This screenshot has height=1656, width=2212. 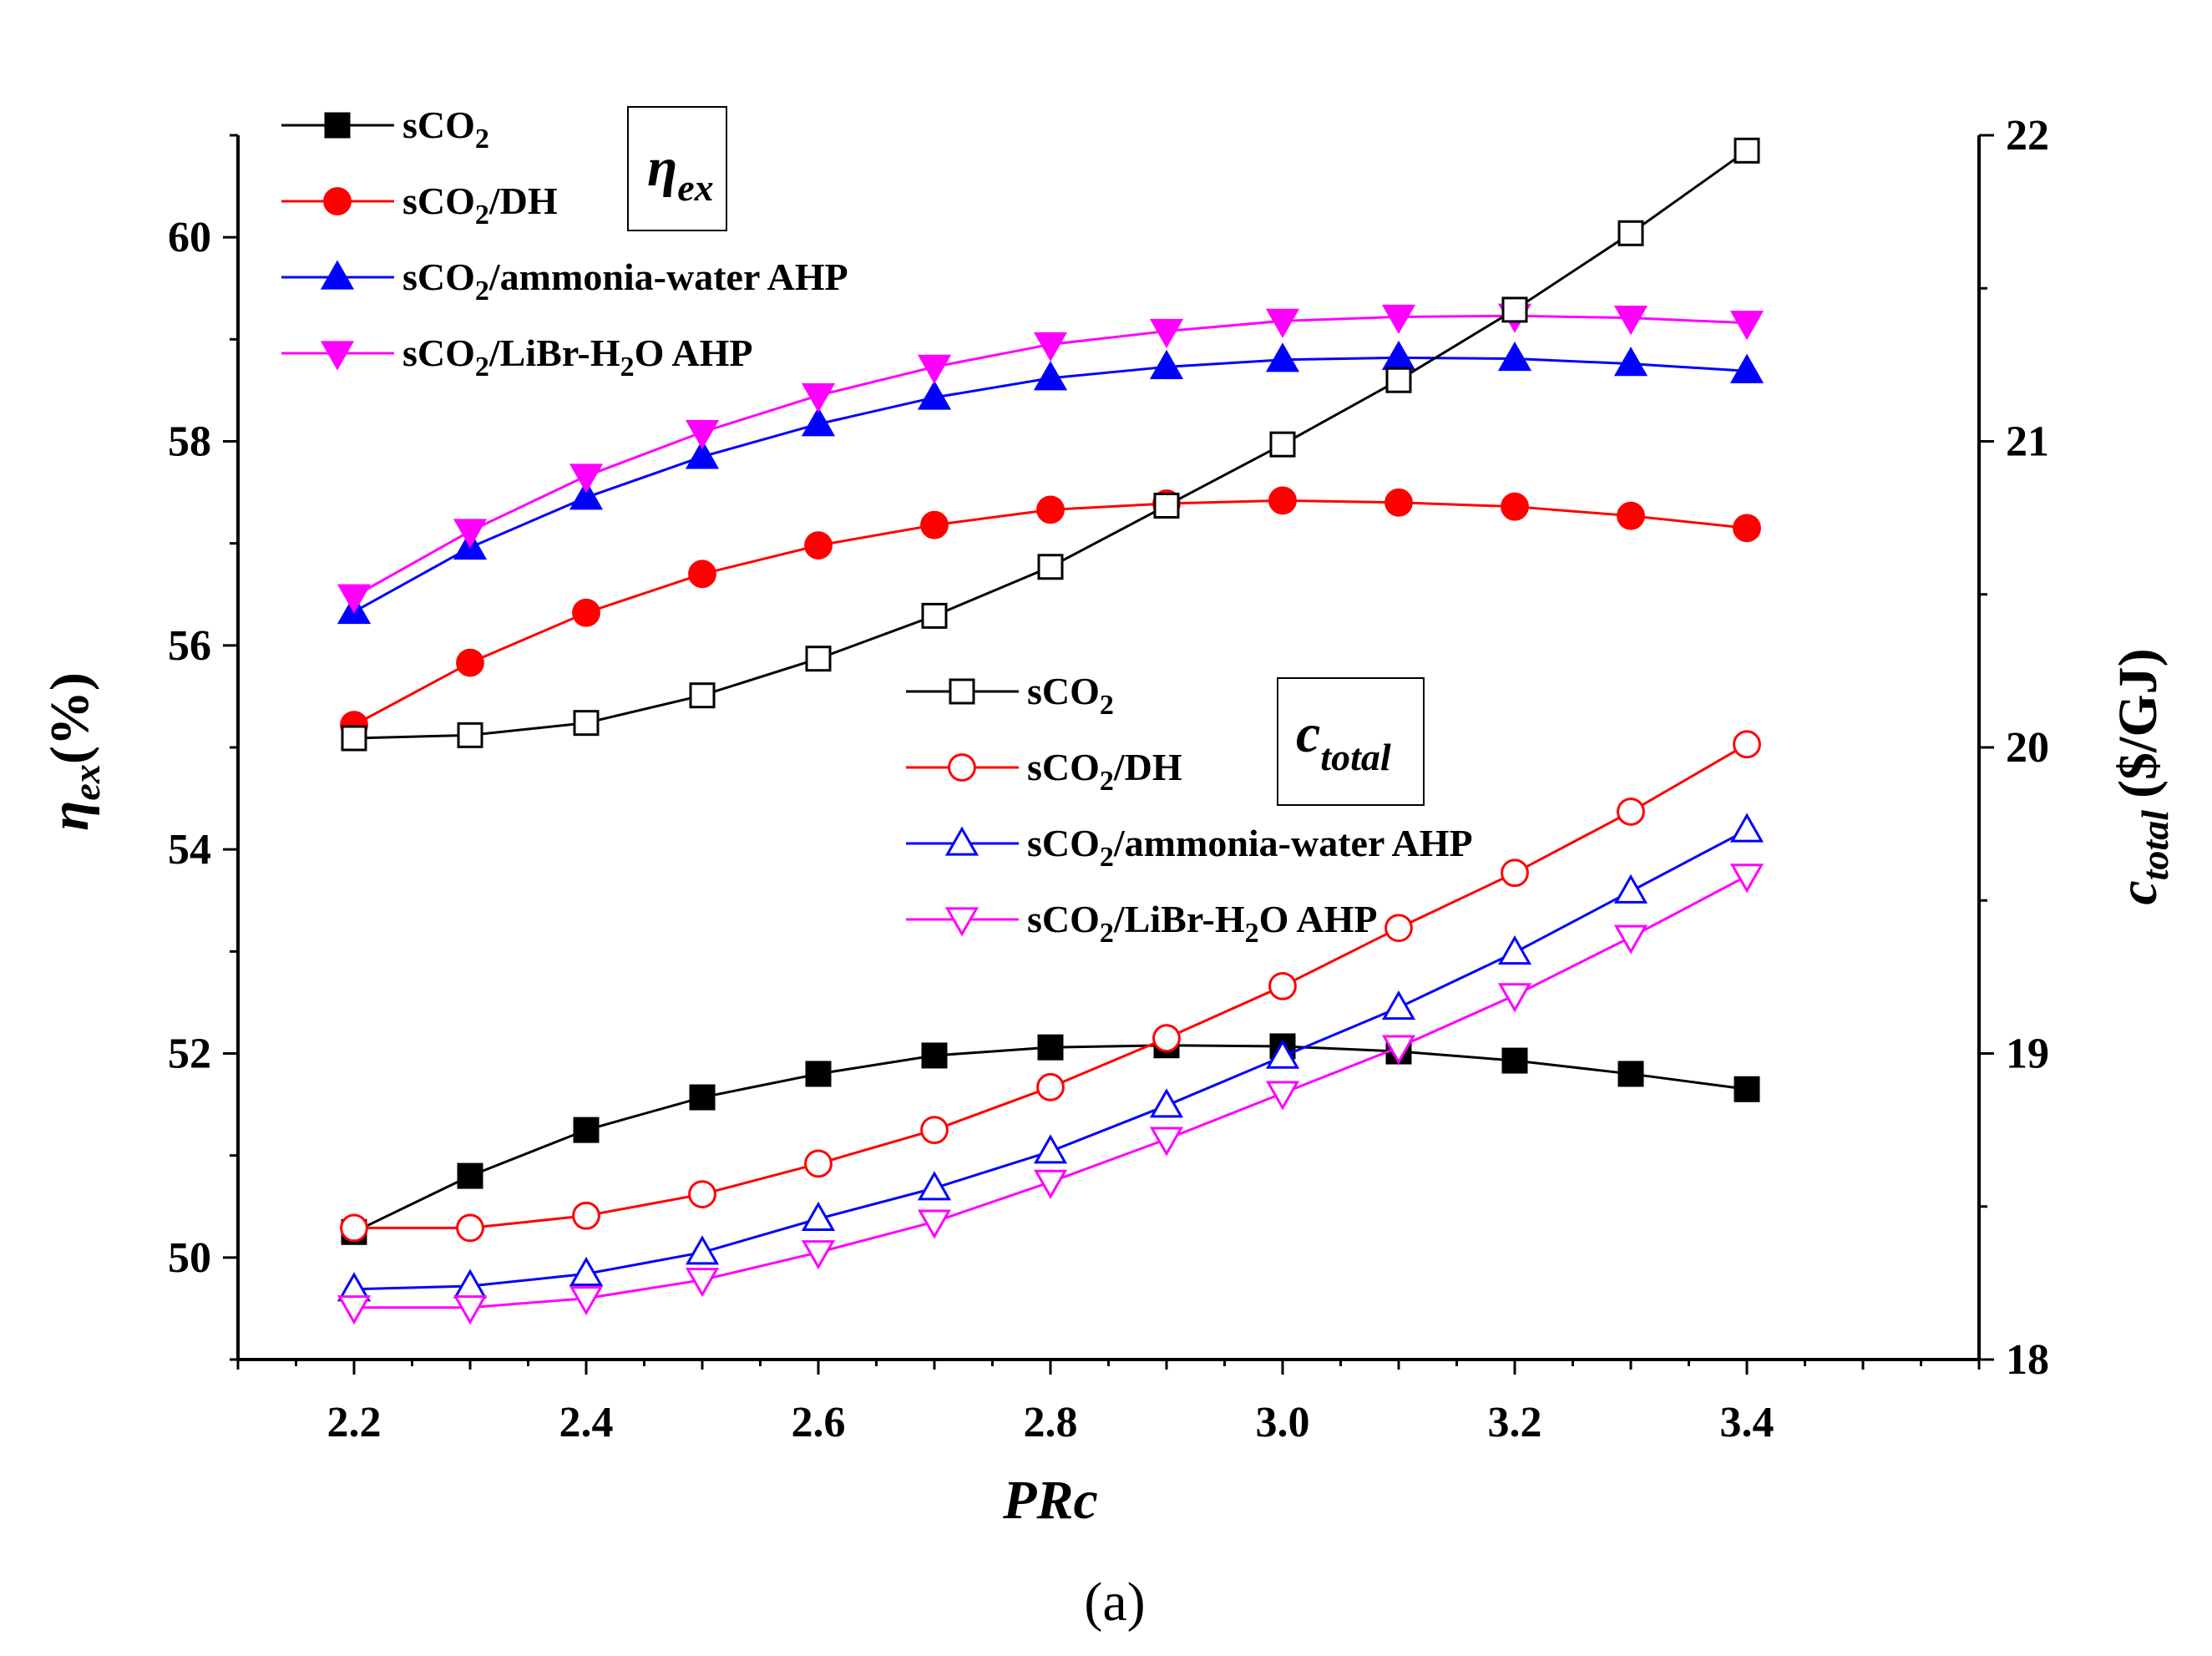 I want to click on left-axis-title-symbol: η, so click(x=69, y=816).